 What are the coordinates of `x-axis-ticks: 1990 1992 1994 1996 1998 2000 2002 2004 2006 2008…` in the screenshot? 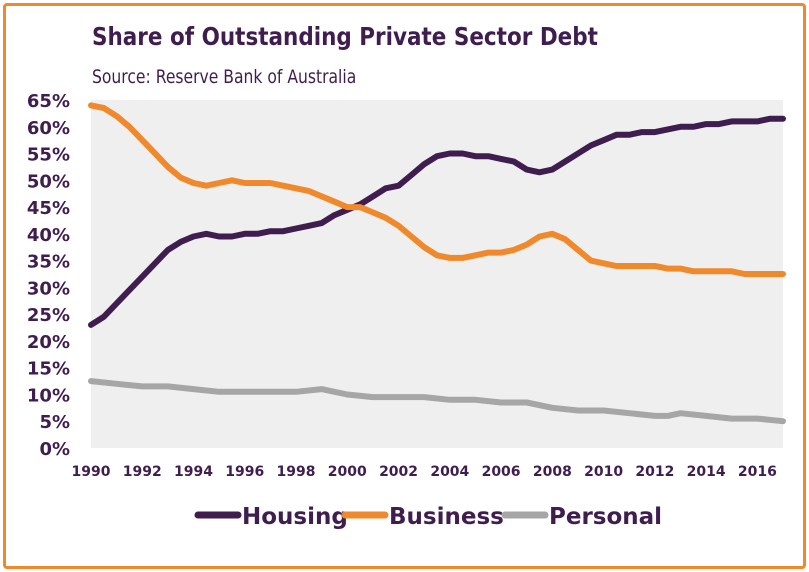 It's located at (424, 472).